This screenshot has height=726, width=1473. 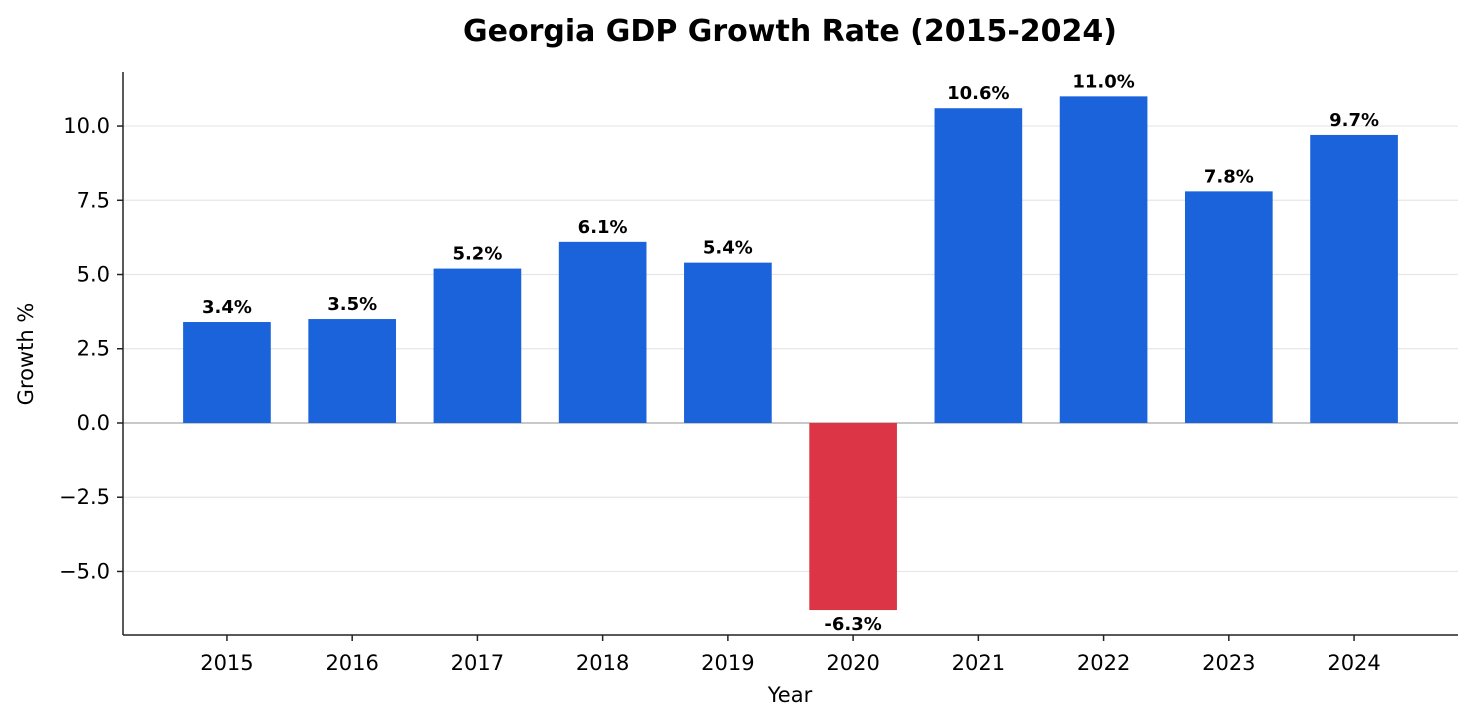 I want to click on x-tick-label: 2024, so click(x=1353, y=663).